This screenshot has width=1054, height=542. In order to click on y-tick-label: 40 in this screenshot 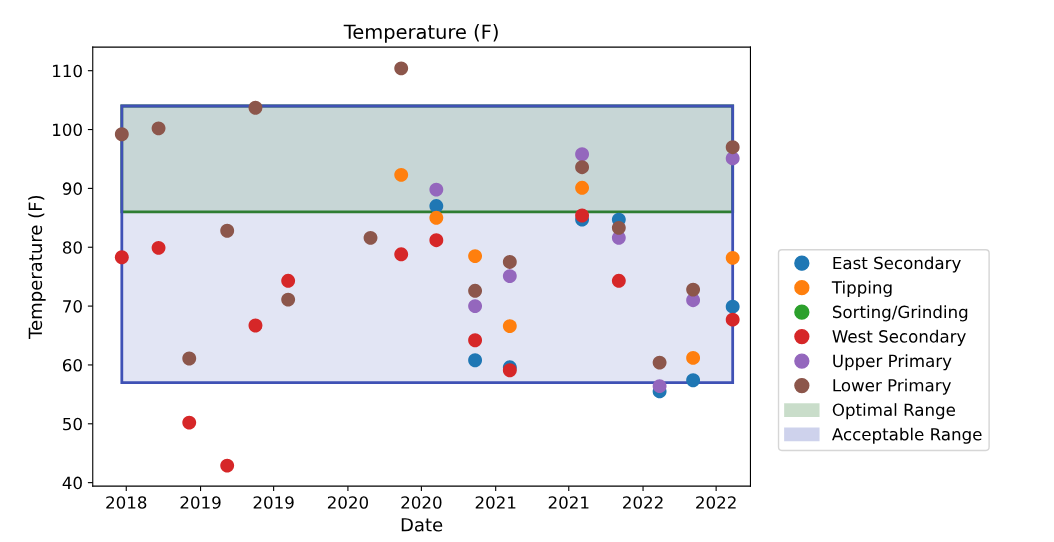, I will do `click(72, 483)`.